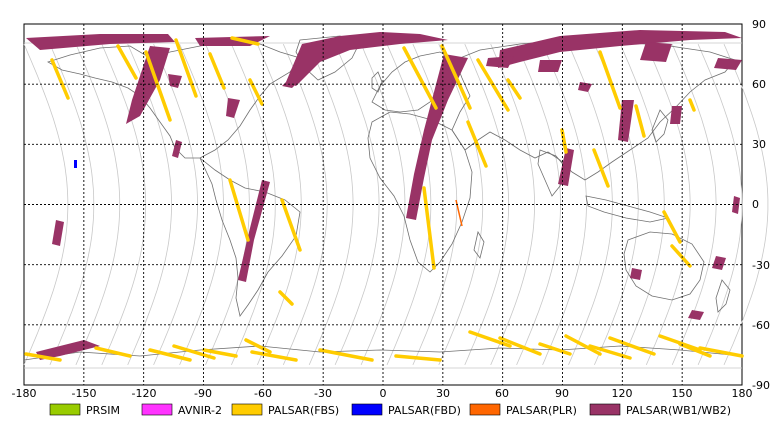  Describe the element at coordinates (759, 24) in the screenshot. I see `lat-tick: 90` at that location.